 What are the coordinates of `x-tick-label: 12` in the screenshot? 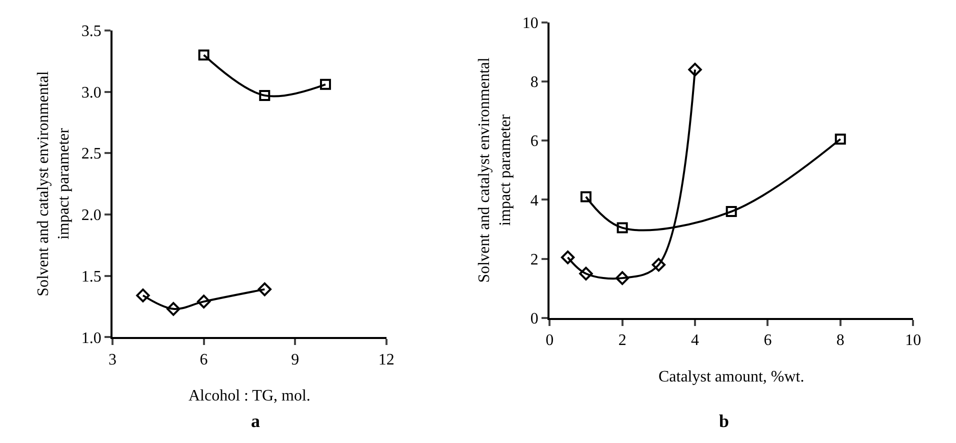 It's located at (386, 359).